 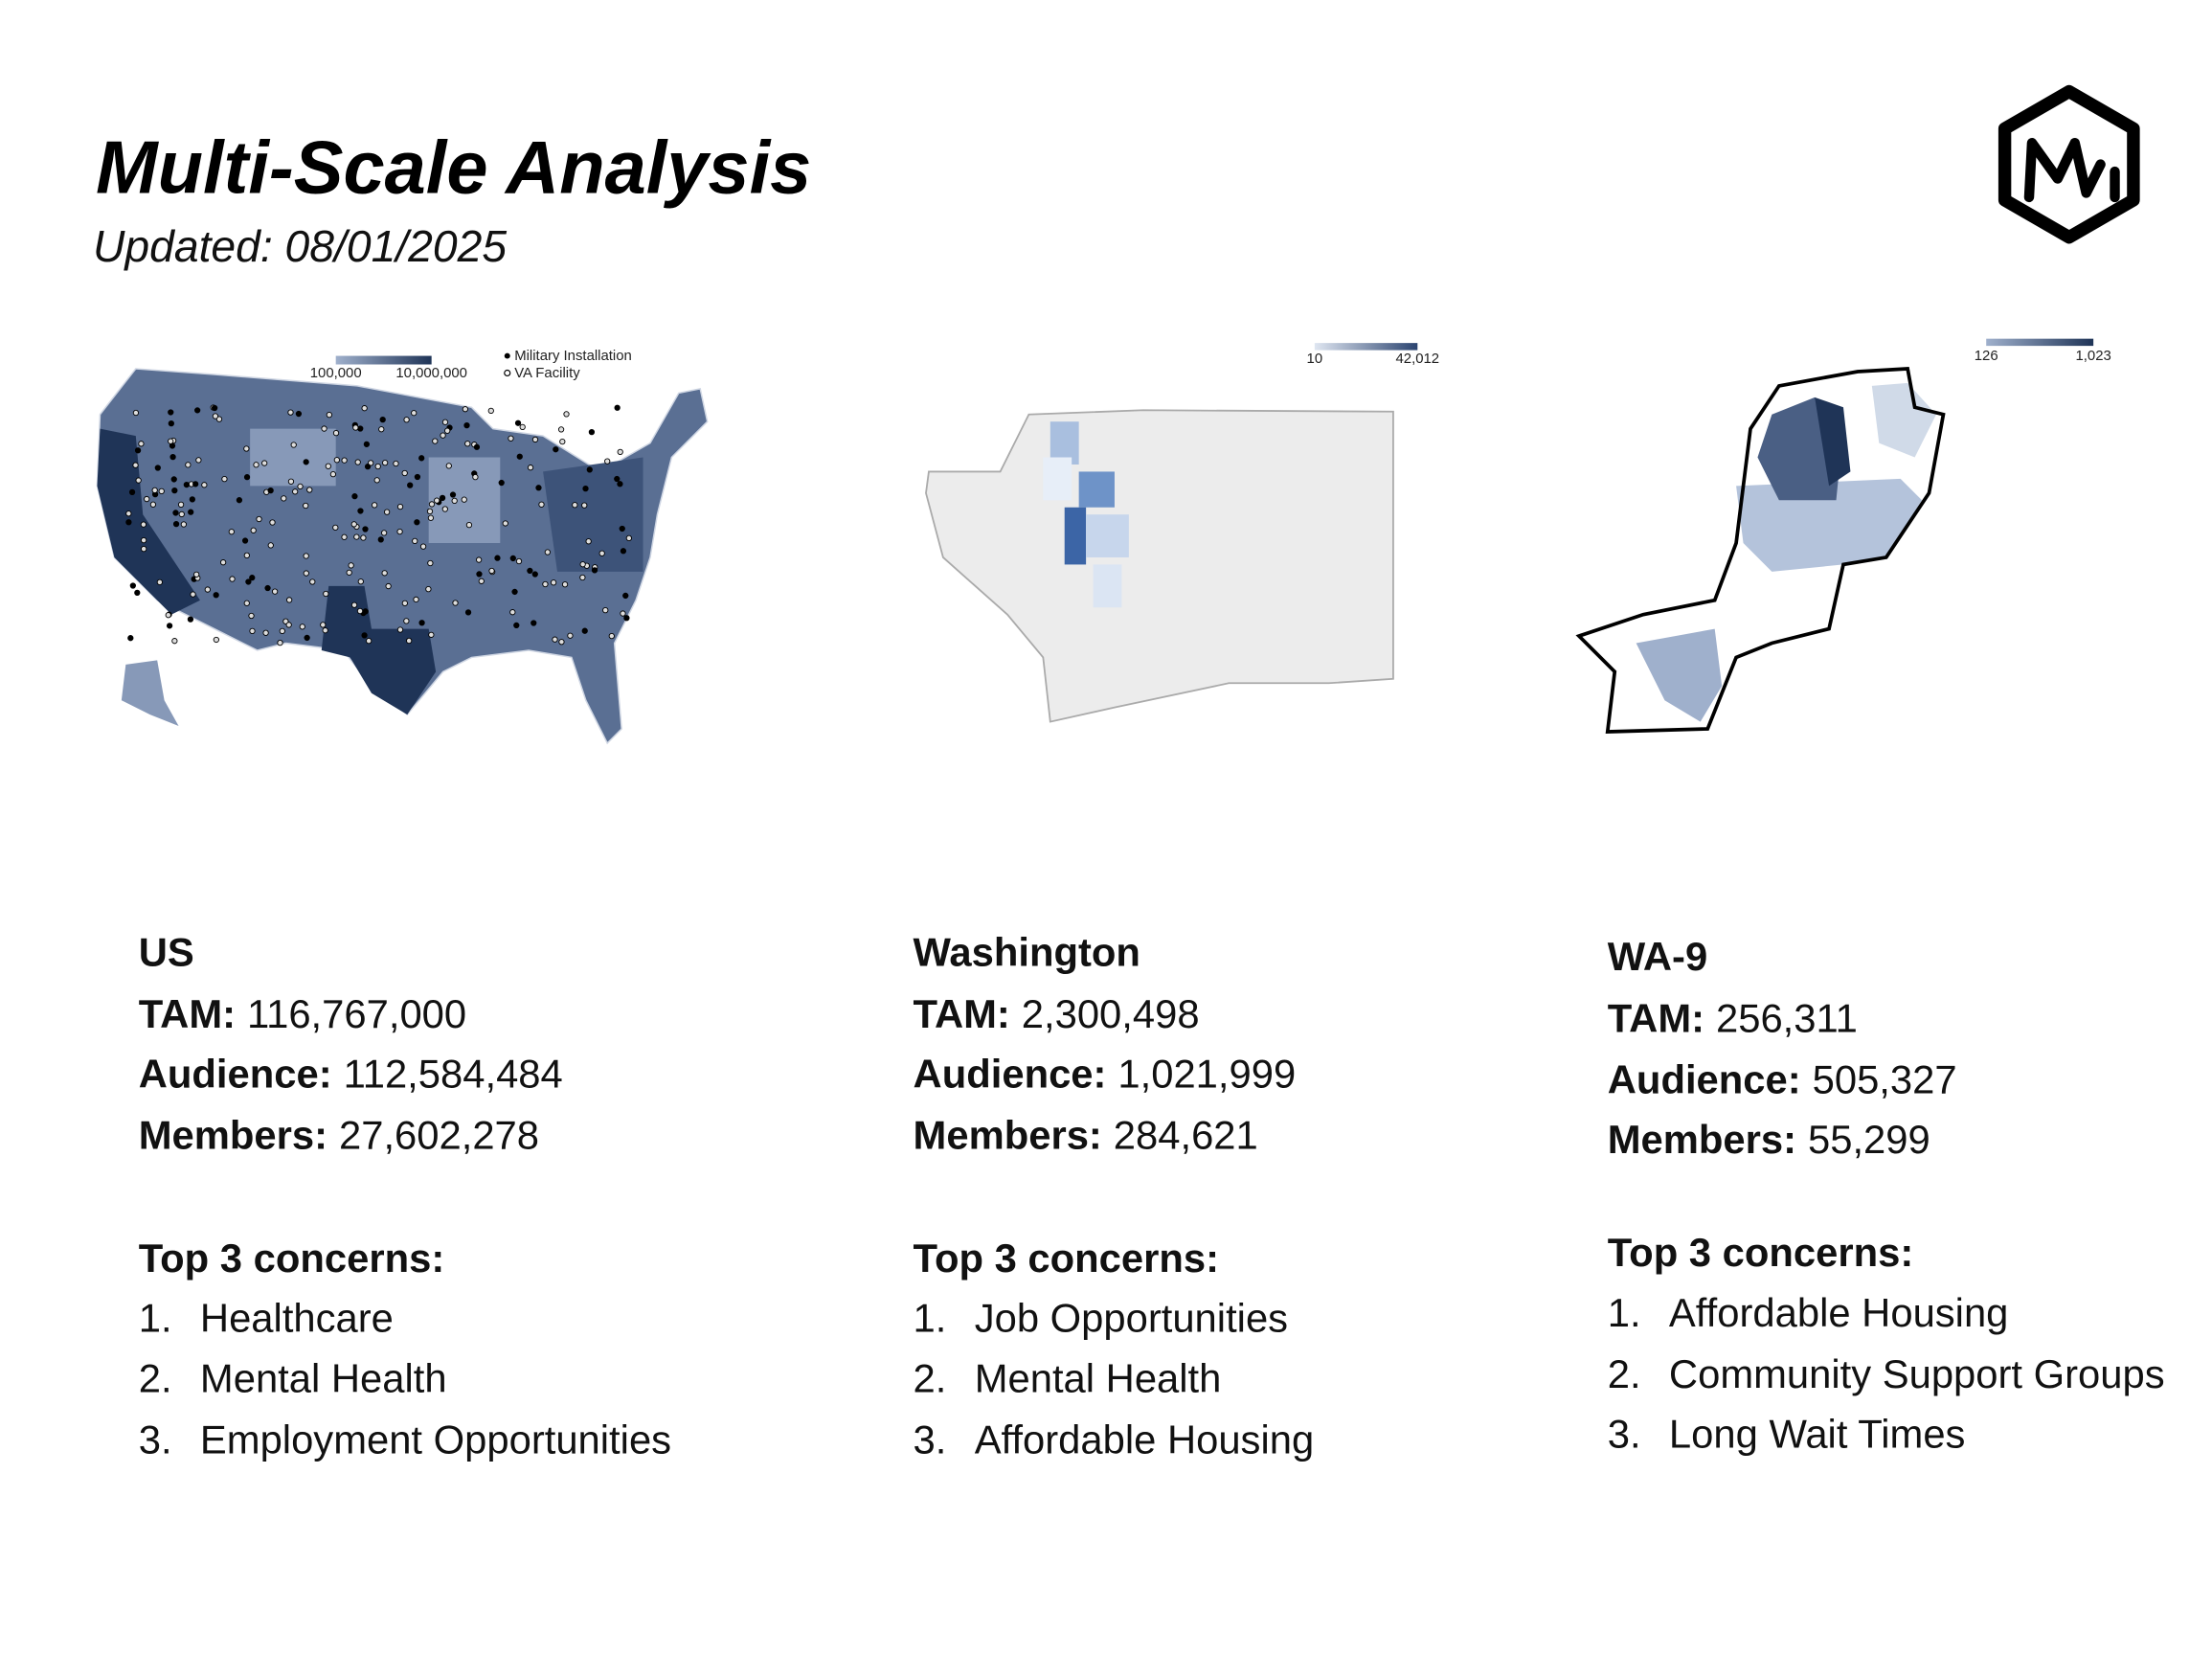 I want to click on concern-number: 3., so click(x=930, y=1440).